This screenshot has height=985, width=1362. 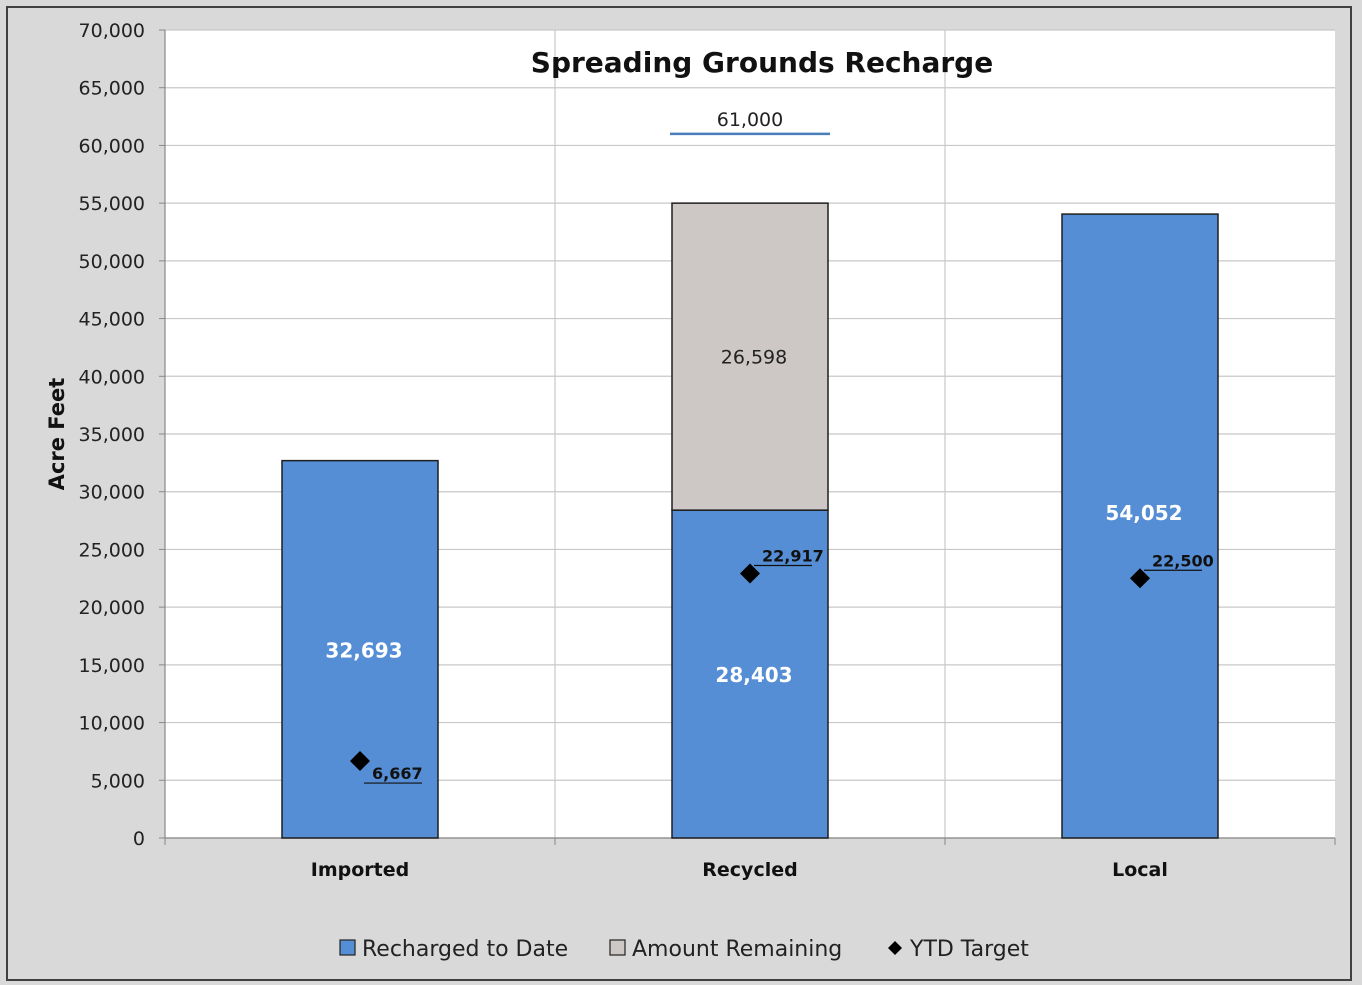 I want to click on y-tick-label: 25,000, so click(x=112, y=550).